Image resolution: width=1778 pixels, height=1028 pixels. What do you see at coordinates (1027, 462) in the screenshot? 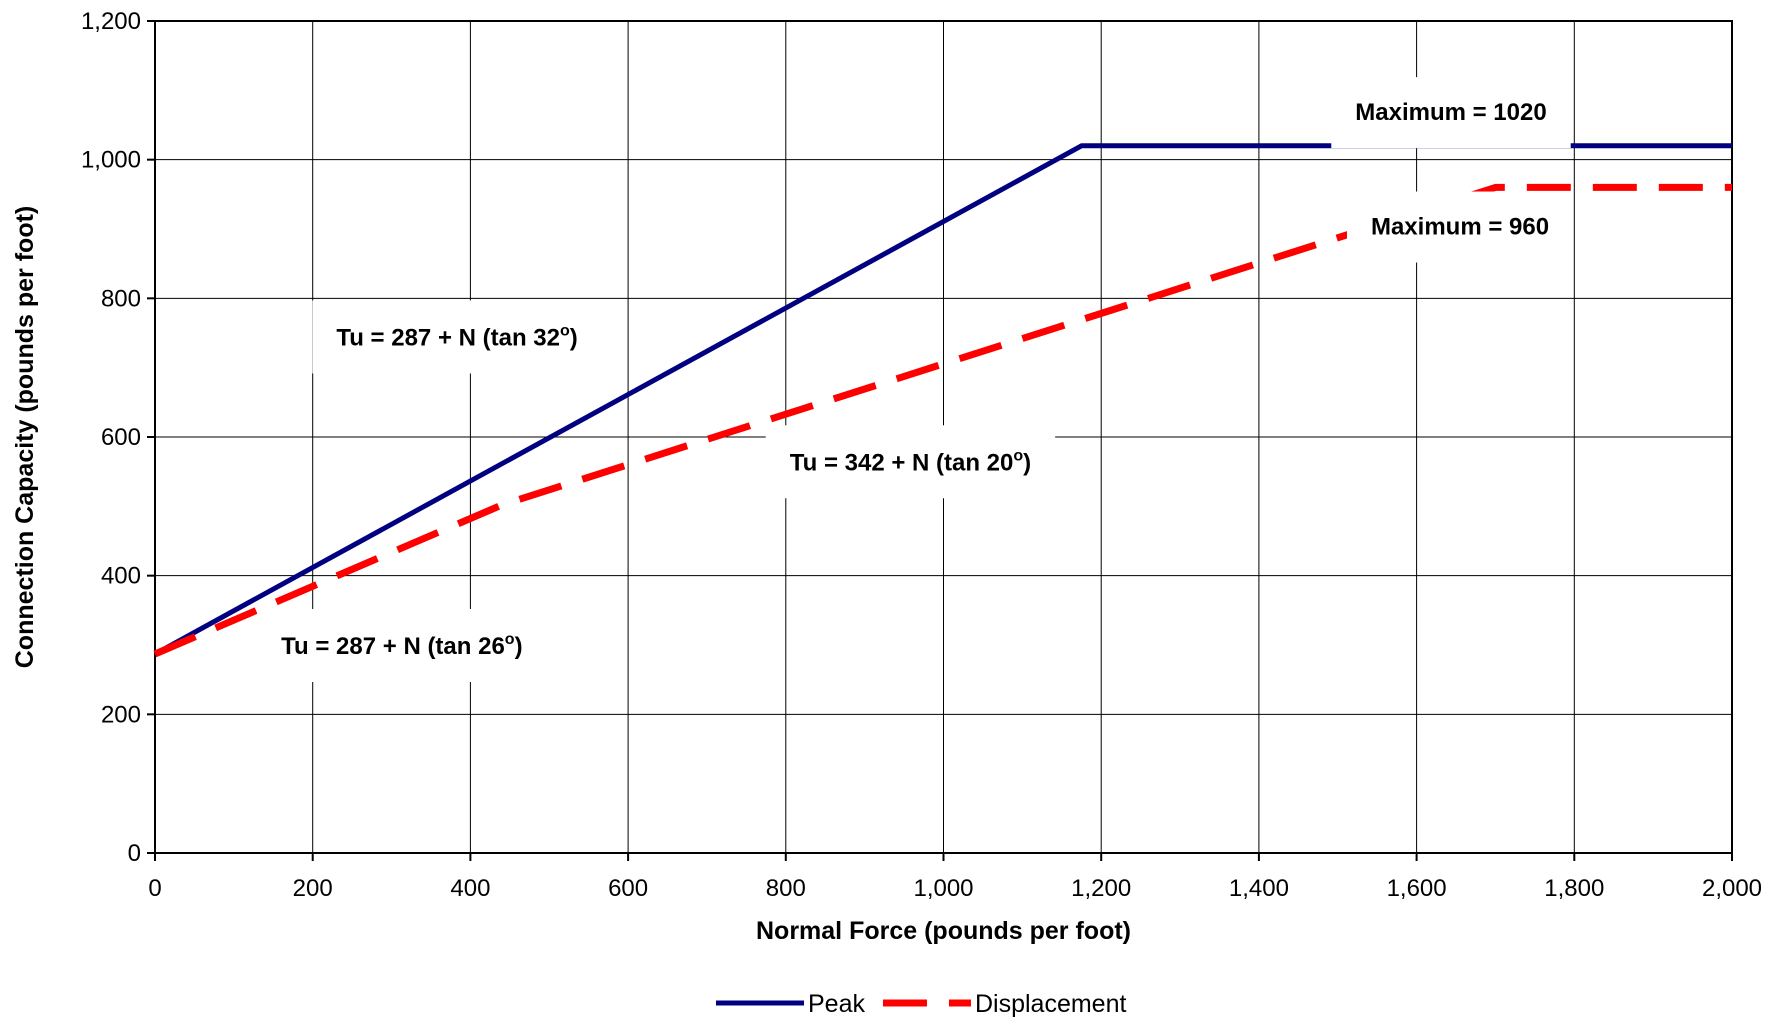
I see `annotation-close-1: )` at bounding box center [1027, 462].